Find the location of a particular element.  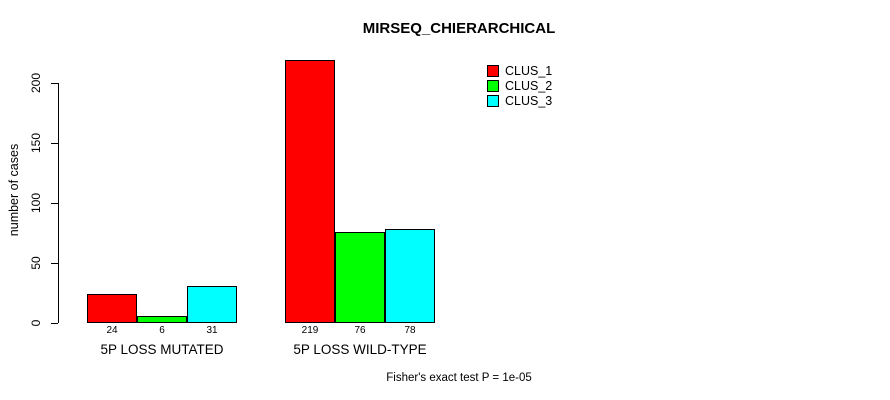

legend: CLUS_1 CLUS_2 CLUS_3 is located at coordinates (519, 85).